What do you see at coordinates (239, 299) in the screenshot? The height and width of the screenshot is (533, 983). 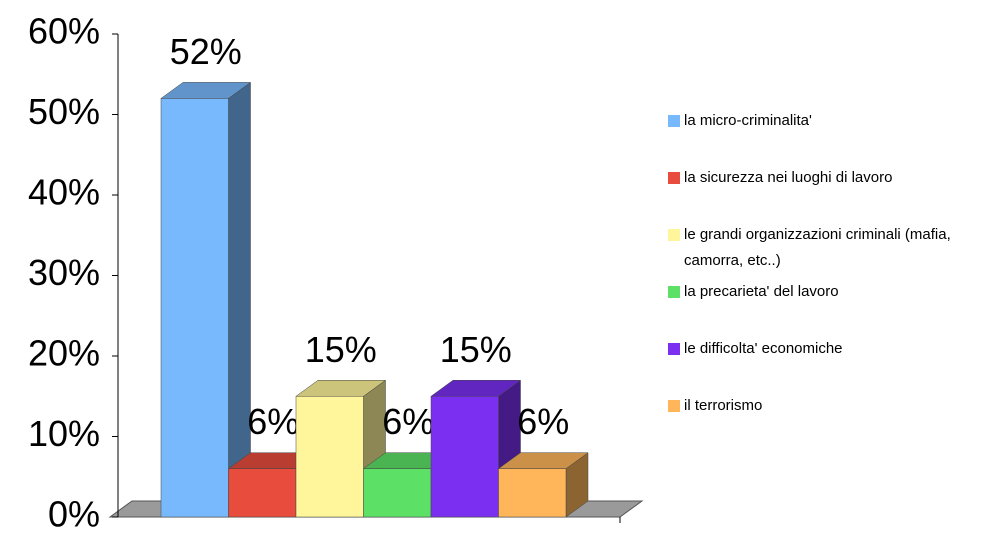 I see `bar-side` at bounding box center [239, 299].